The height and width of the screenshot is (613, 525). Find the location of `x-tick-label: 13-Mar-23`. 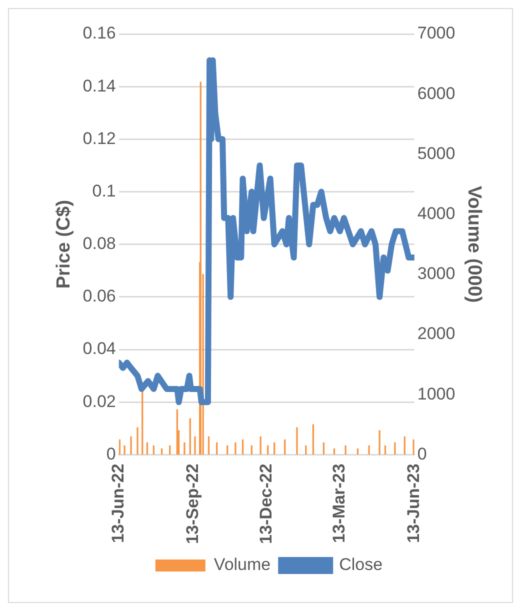

x-tick-label: 13-Mar-23 is located at coordinates (339, 504).